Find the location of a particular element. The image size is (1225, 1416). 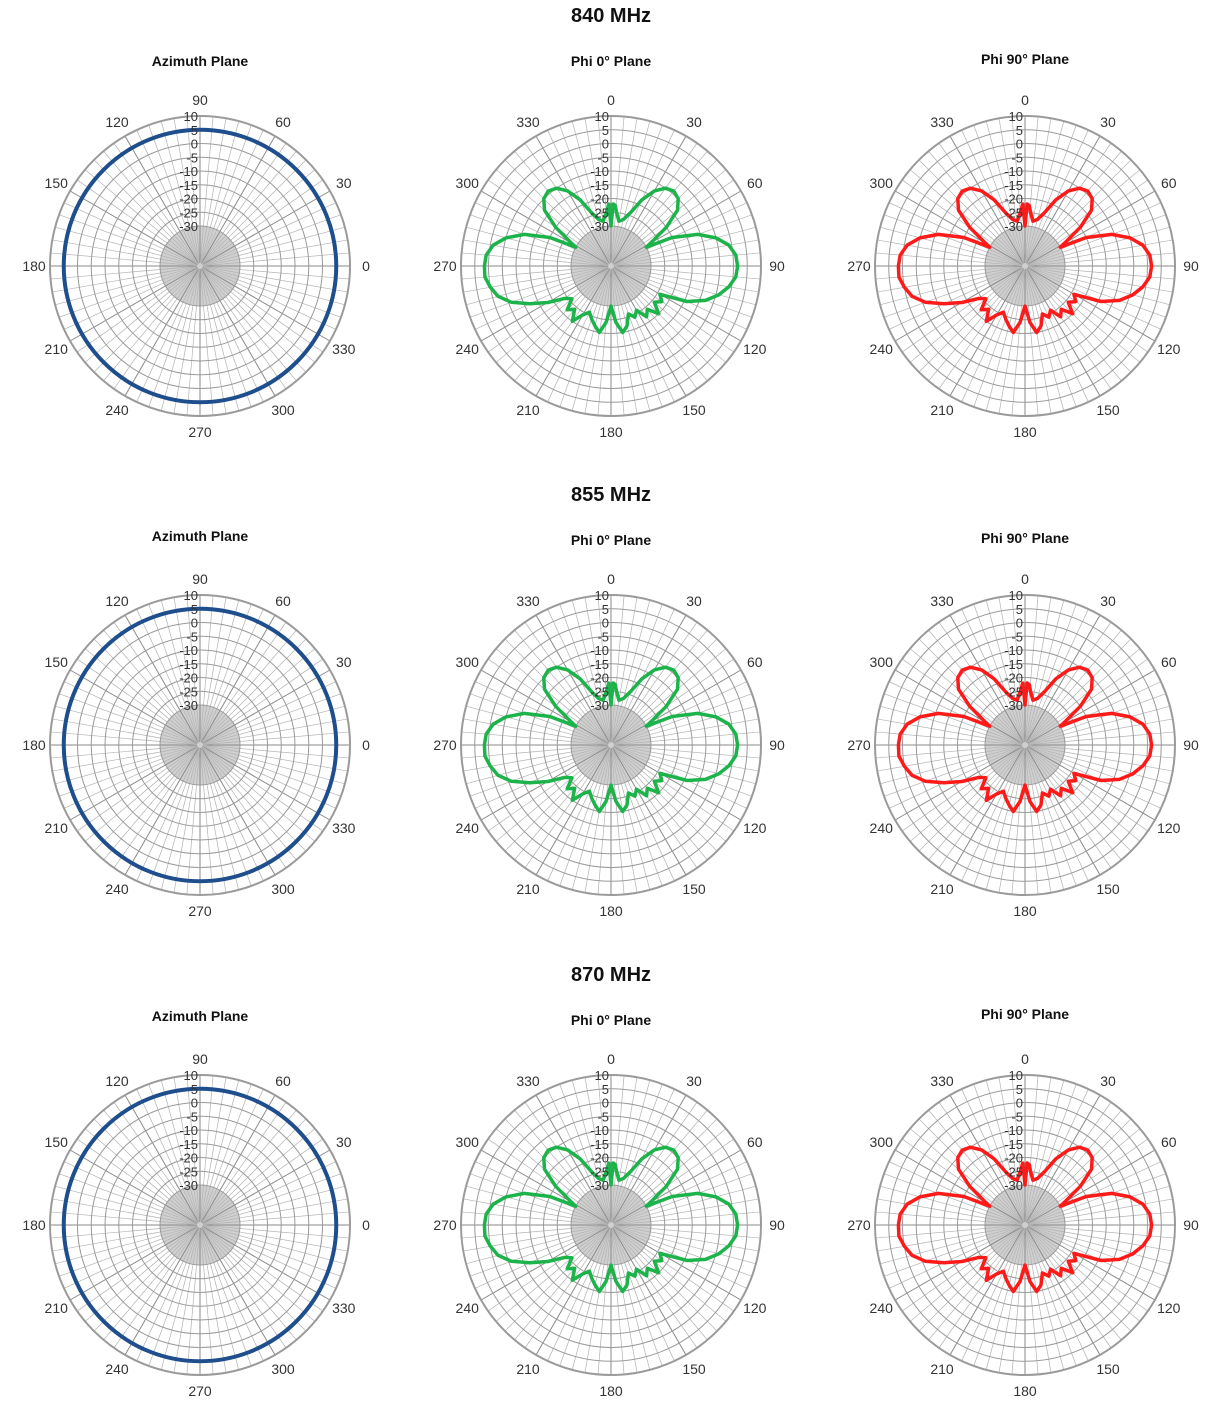

series-line-azimuth is located at coordinates (200, 266).